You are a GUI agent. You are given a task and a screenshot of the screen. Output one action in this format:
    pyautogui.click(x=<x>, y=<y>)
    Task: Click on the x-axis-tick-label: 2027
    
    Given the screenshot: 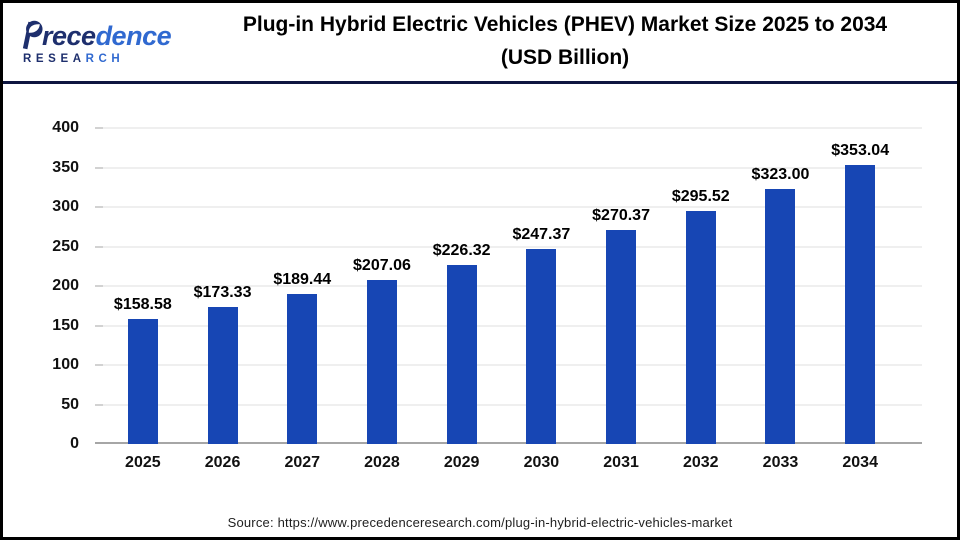 What is the action you would take?
    pyautogui.click(x=302, y=462)
    